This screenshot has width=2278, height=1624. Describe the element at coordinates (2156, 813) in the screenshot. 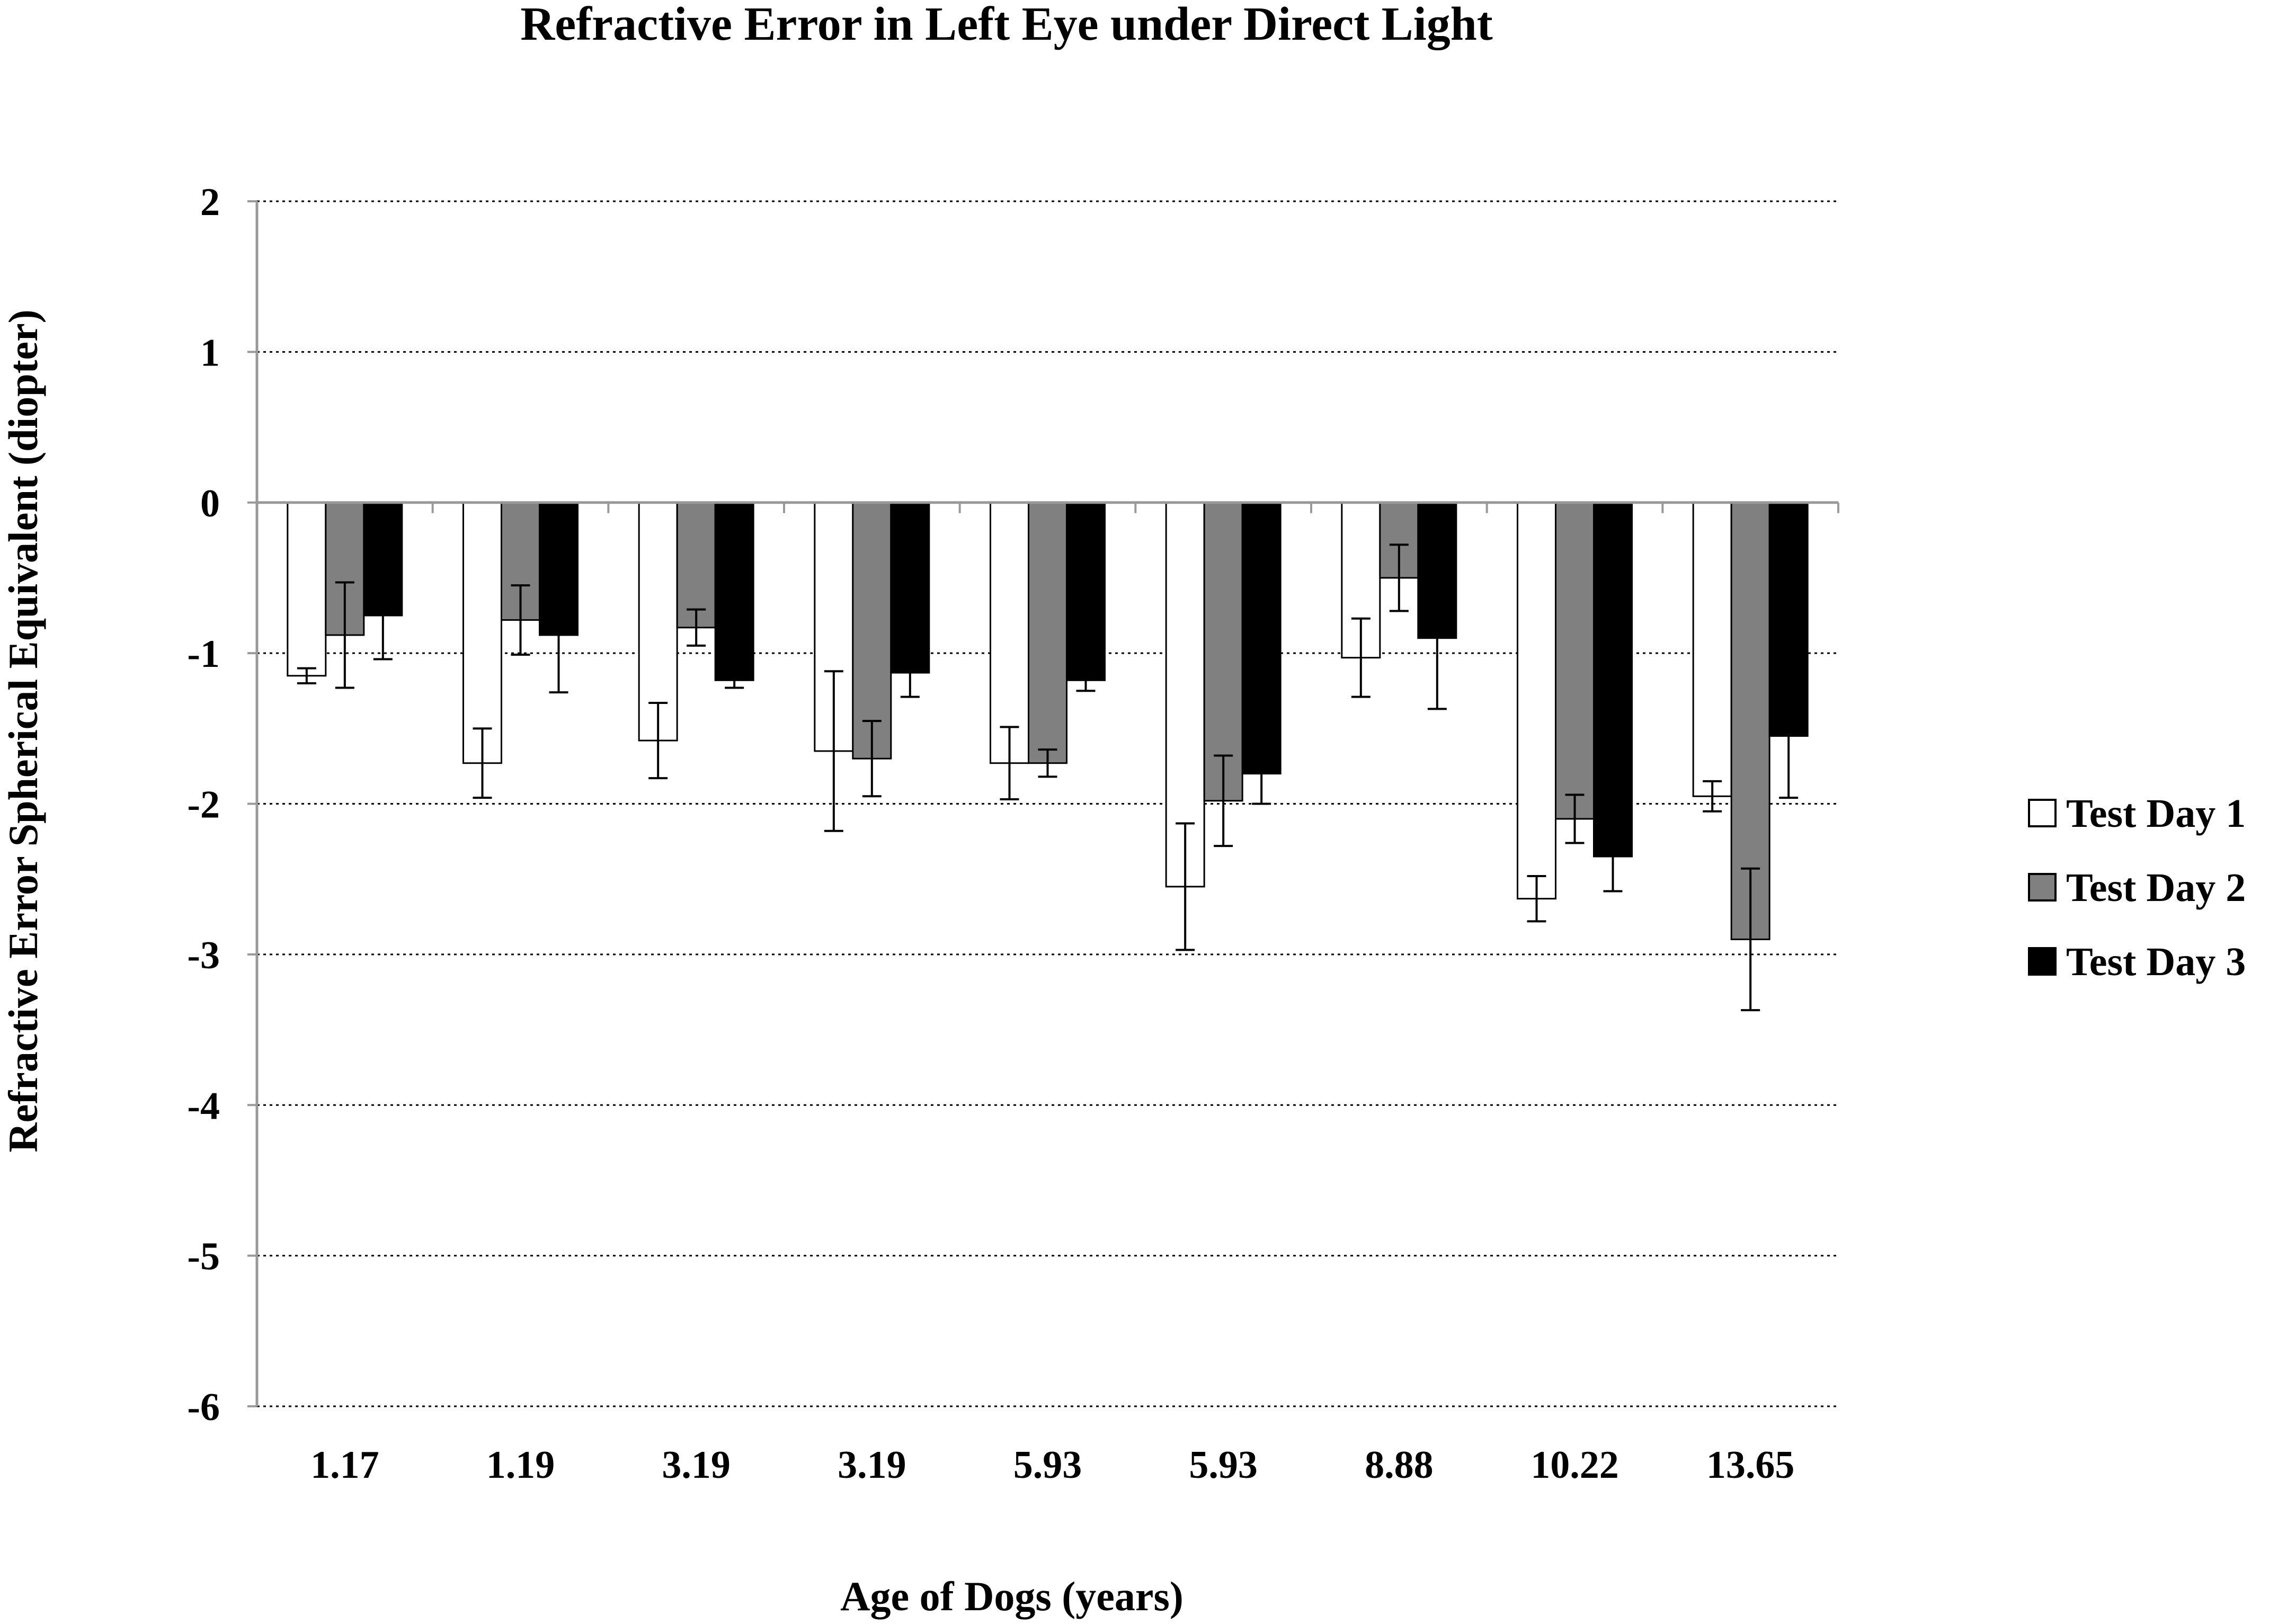

I see `legend-label: Test Day 1` at that location.